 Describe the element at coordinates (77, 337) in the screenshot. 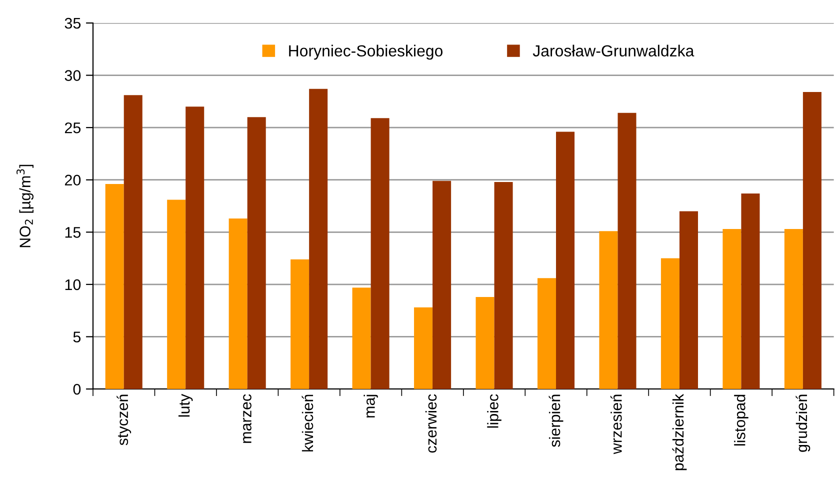

I see `y-tick-label: 5` at that location.